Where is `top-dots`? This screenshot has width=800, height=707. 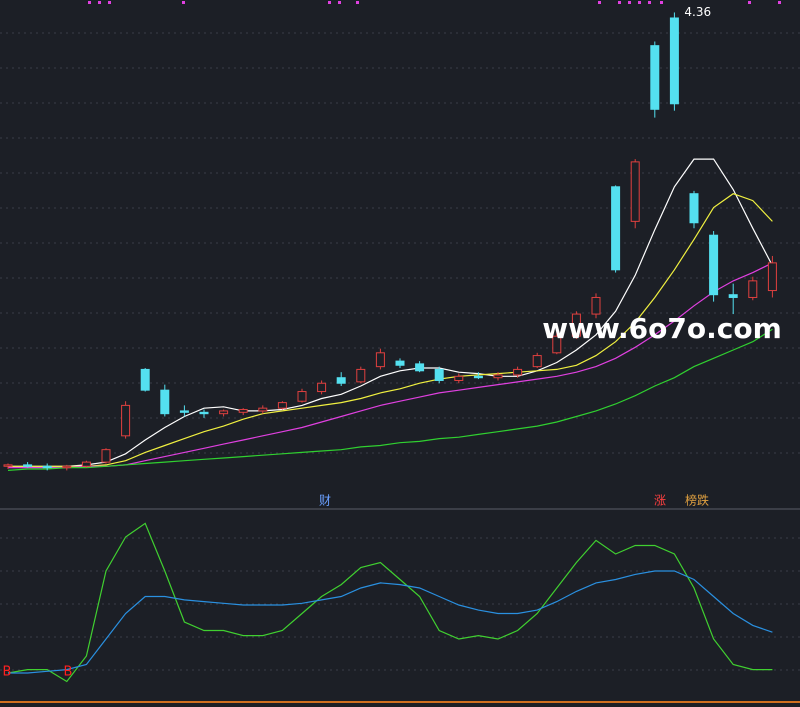 top-dots is located at coordinates (434, 2).